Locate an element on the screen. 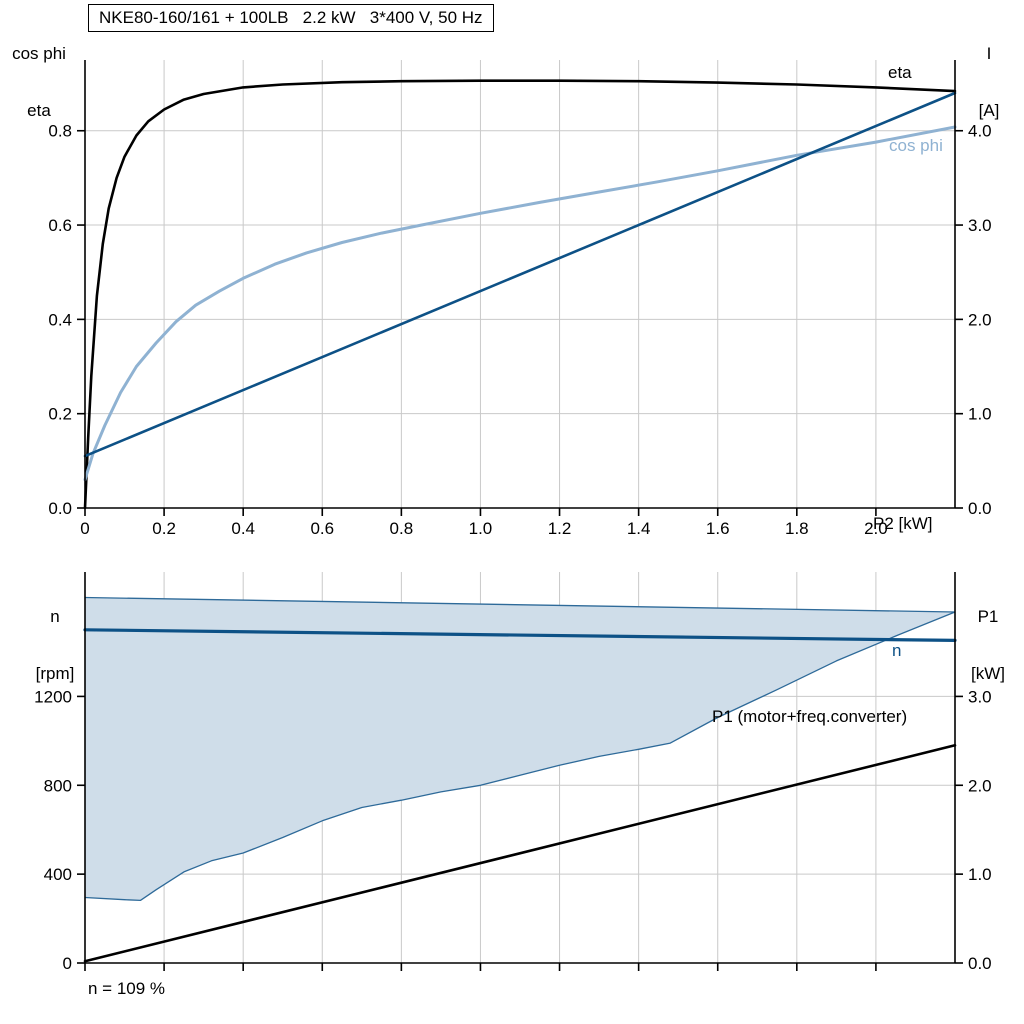 The image size is (1024, 1024). right-axis-title-line1: I is located at coordinates (989, 53).